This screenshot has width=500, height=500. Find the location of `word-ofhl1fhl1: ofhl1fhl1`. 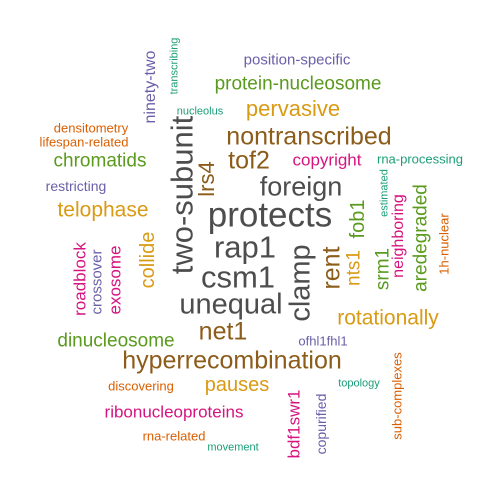

word-ofhl1fhl1: ofhl1fhl1 is located at coordinates (323, 341).